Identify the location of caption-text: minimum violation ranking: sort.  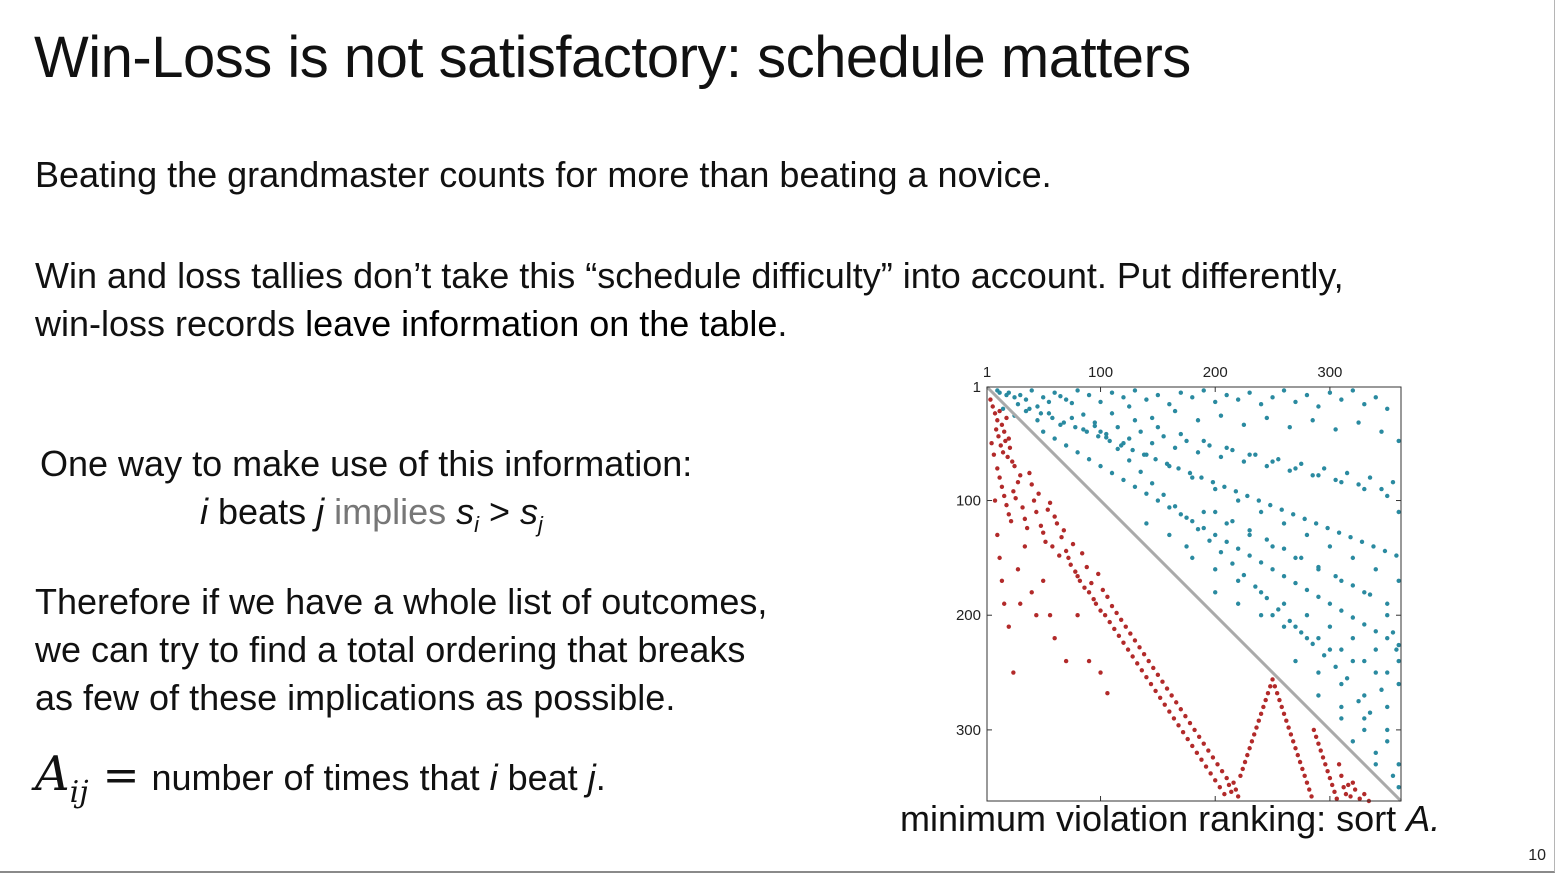
(1153, 818).